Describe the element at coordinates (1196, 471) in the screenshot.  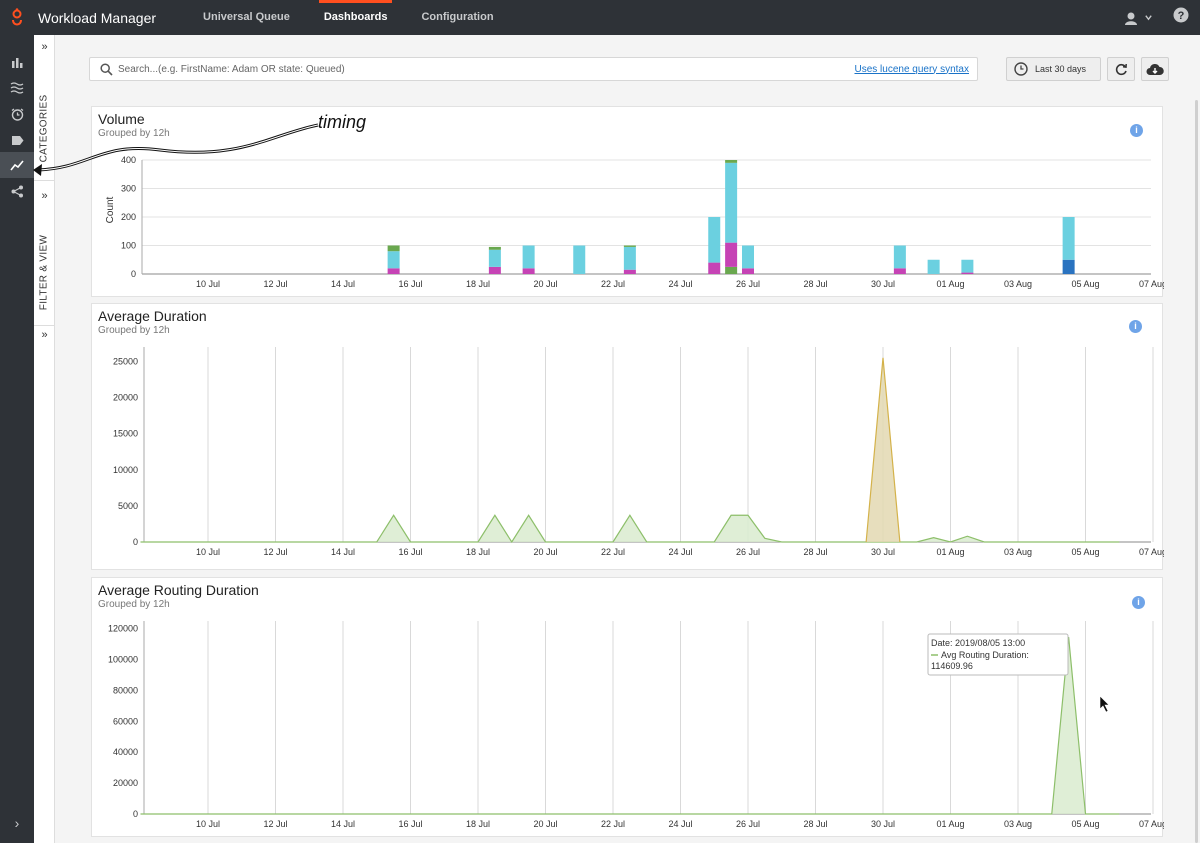
I see `scrollbar` at that location.